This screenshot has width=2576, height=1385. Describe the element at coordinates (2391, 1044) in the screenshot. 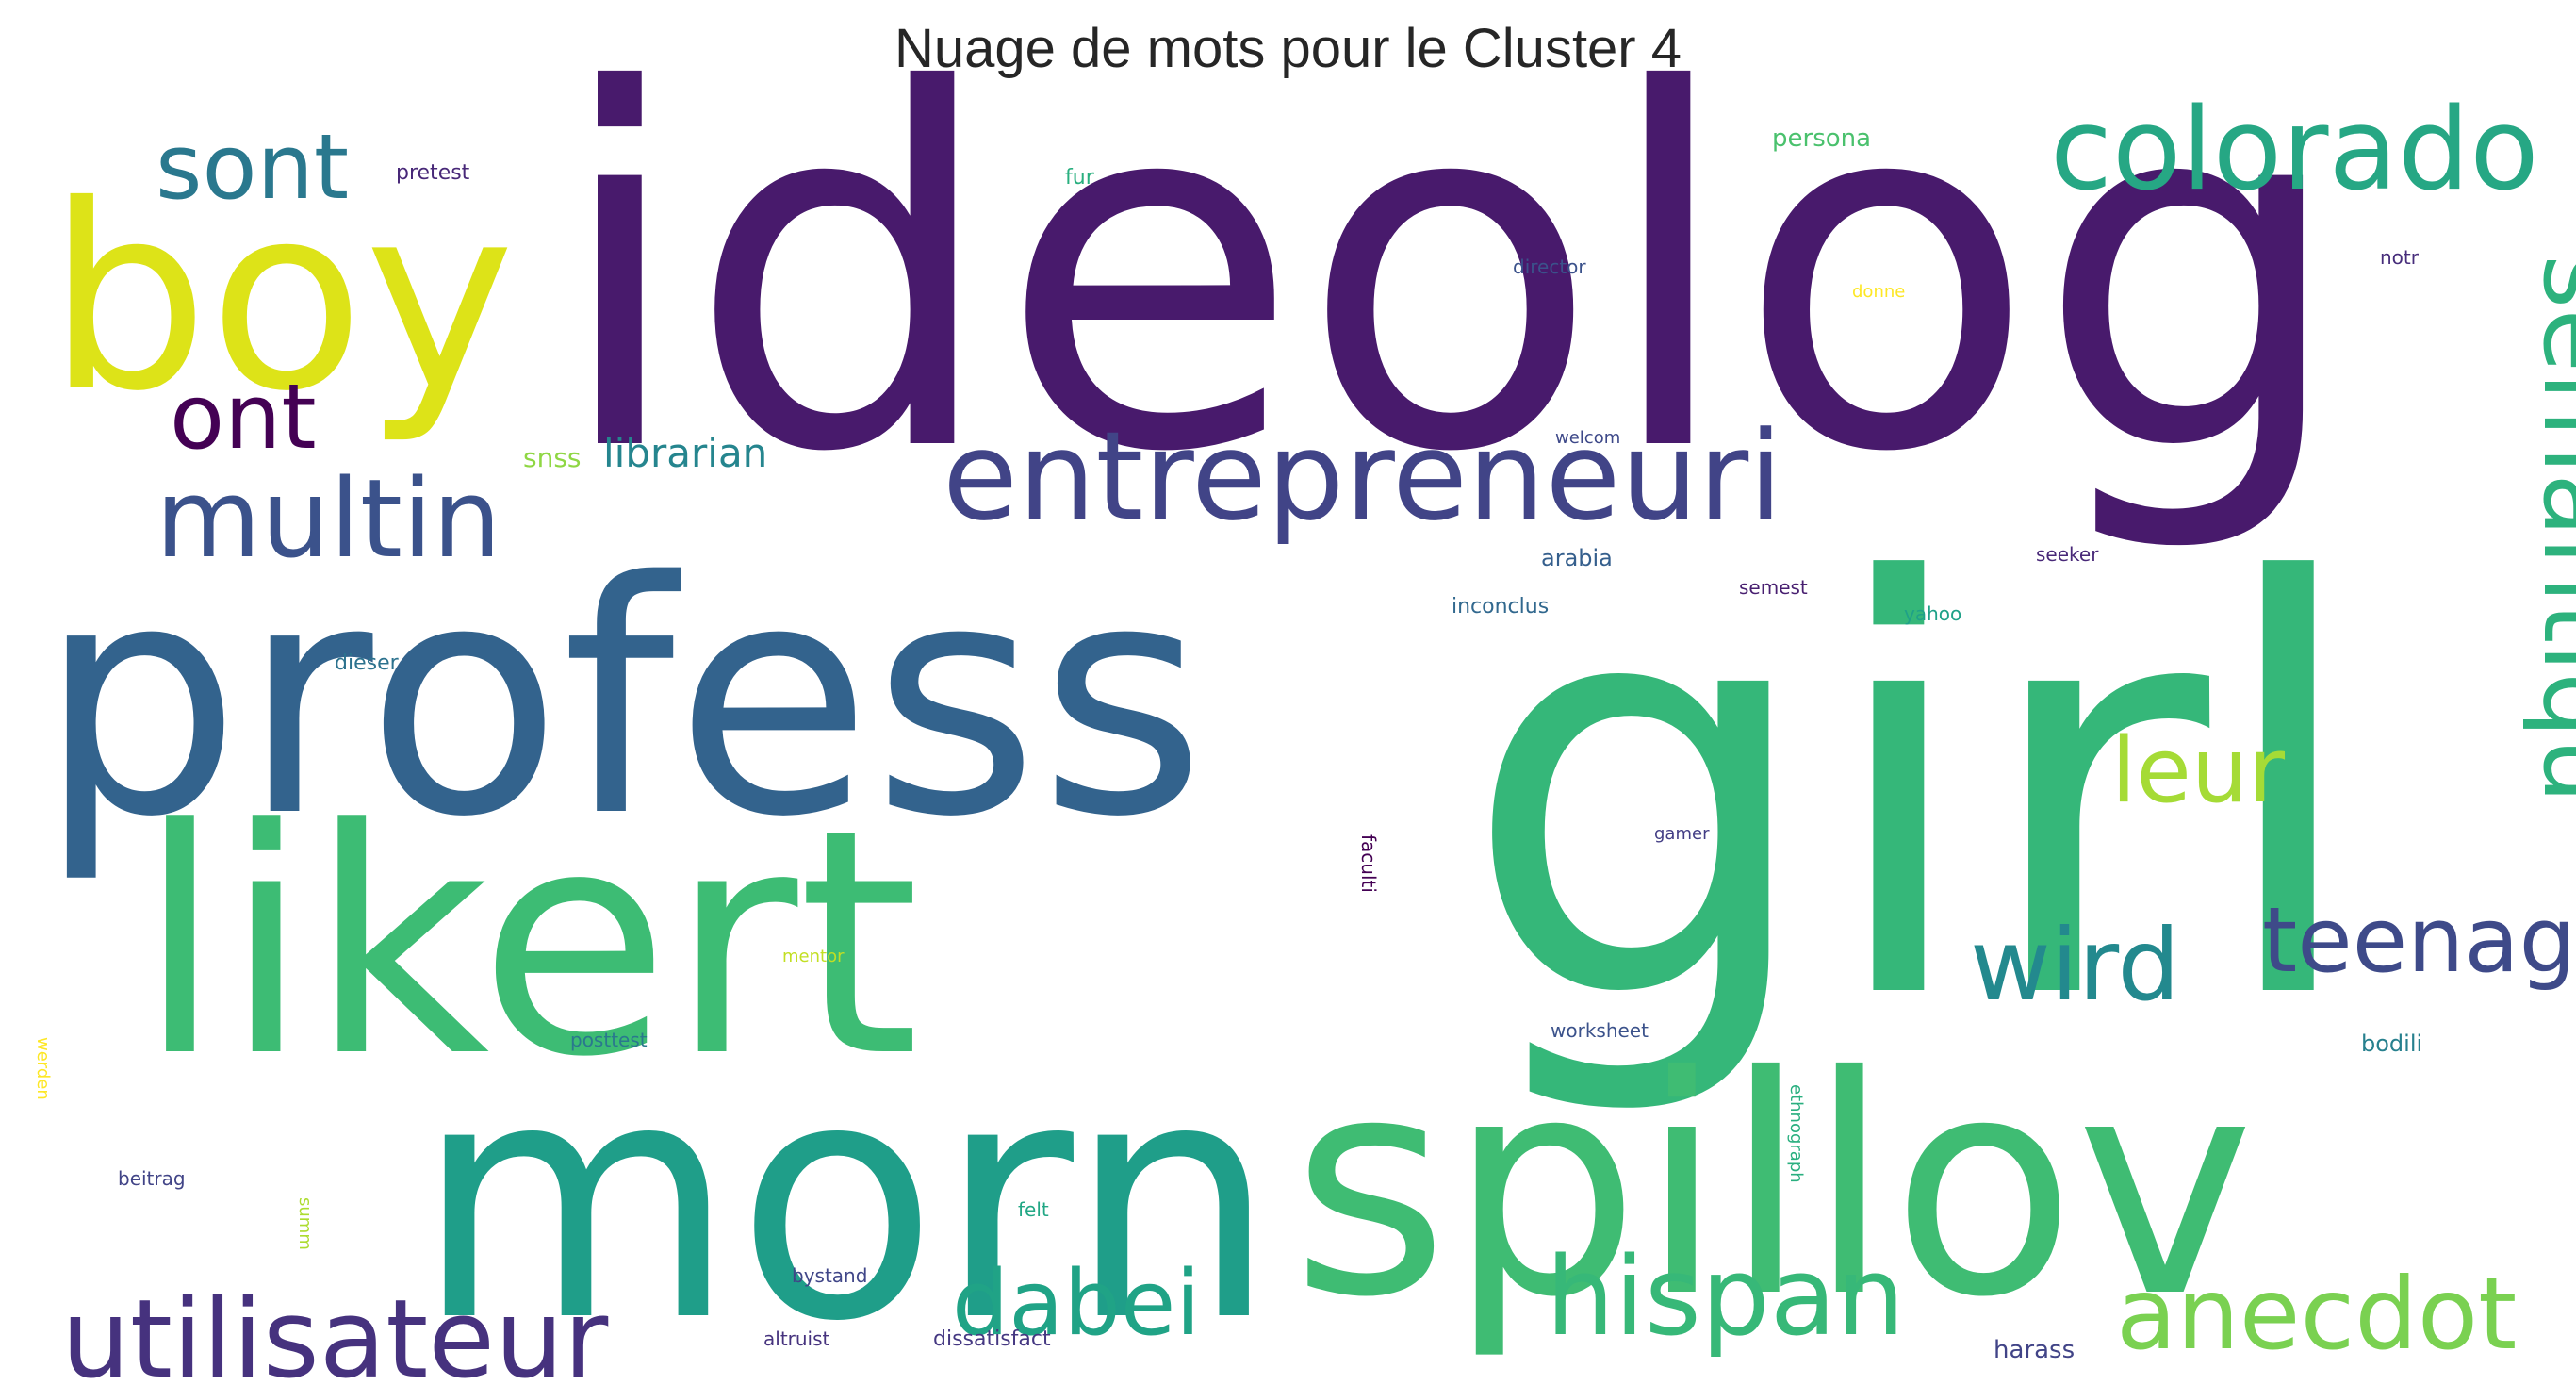

I see `word-bodili: bodili` at that location.